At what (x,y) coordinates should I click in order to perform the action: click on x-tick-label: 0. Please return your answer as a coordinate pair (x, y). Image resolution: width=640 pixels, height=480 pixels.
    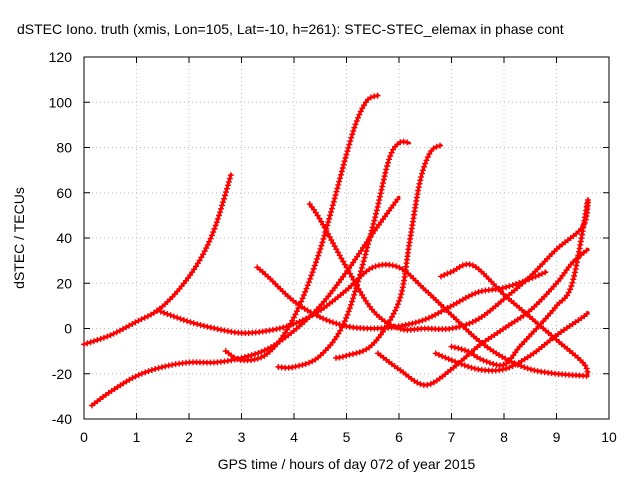
    Looking at the image, I should click on (84, 437).